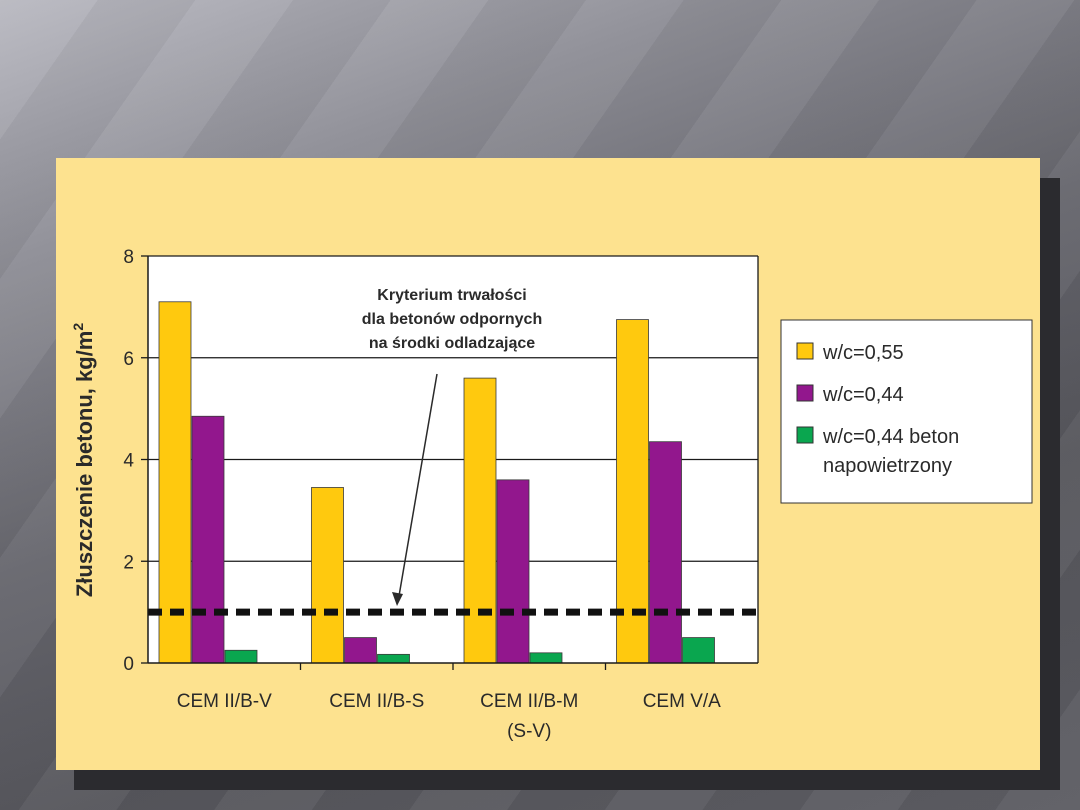 This screenshot has width=1080, height=810. What do you see at coordinates (863, 353) in the screenshot?
I see `legend-label-wc055: w/c=0,55` at bounding box center [863, 353].